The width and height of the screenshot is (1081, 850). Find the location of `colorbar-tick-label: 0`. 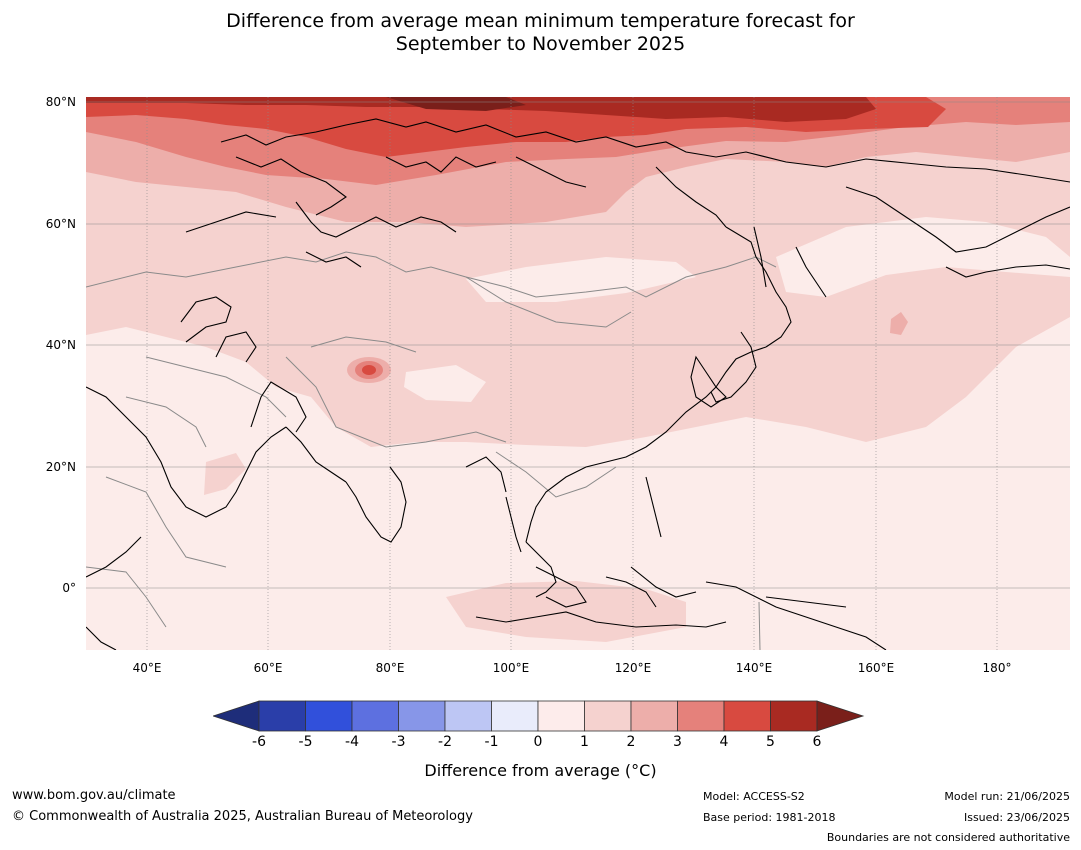

colorbar-tick-label: 0 is located at coordinates (538, 742).